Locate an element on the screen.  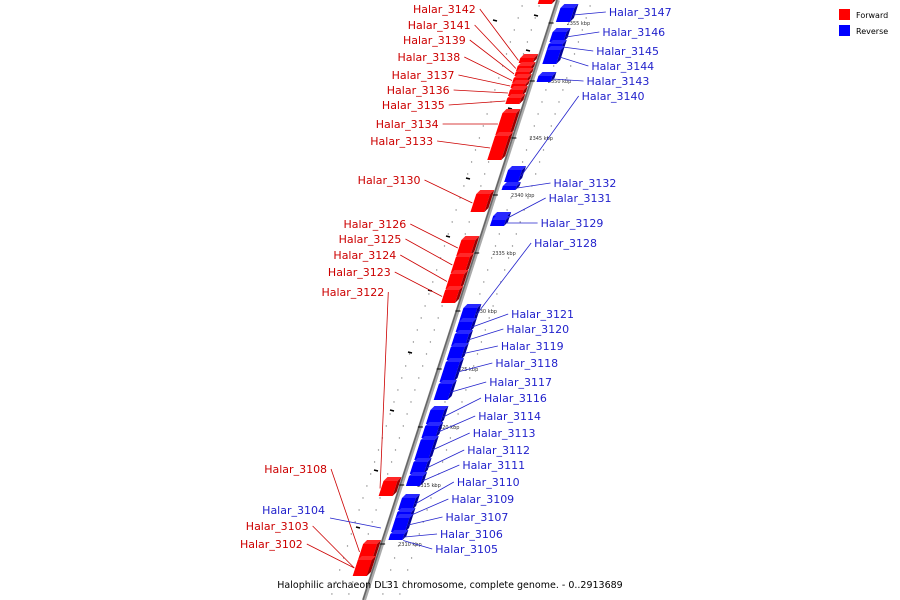
gene-label-reverse: Halar_3107 is located at coordinates (477, 517).